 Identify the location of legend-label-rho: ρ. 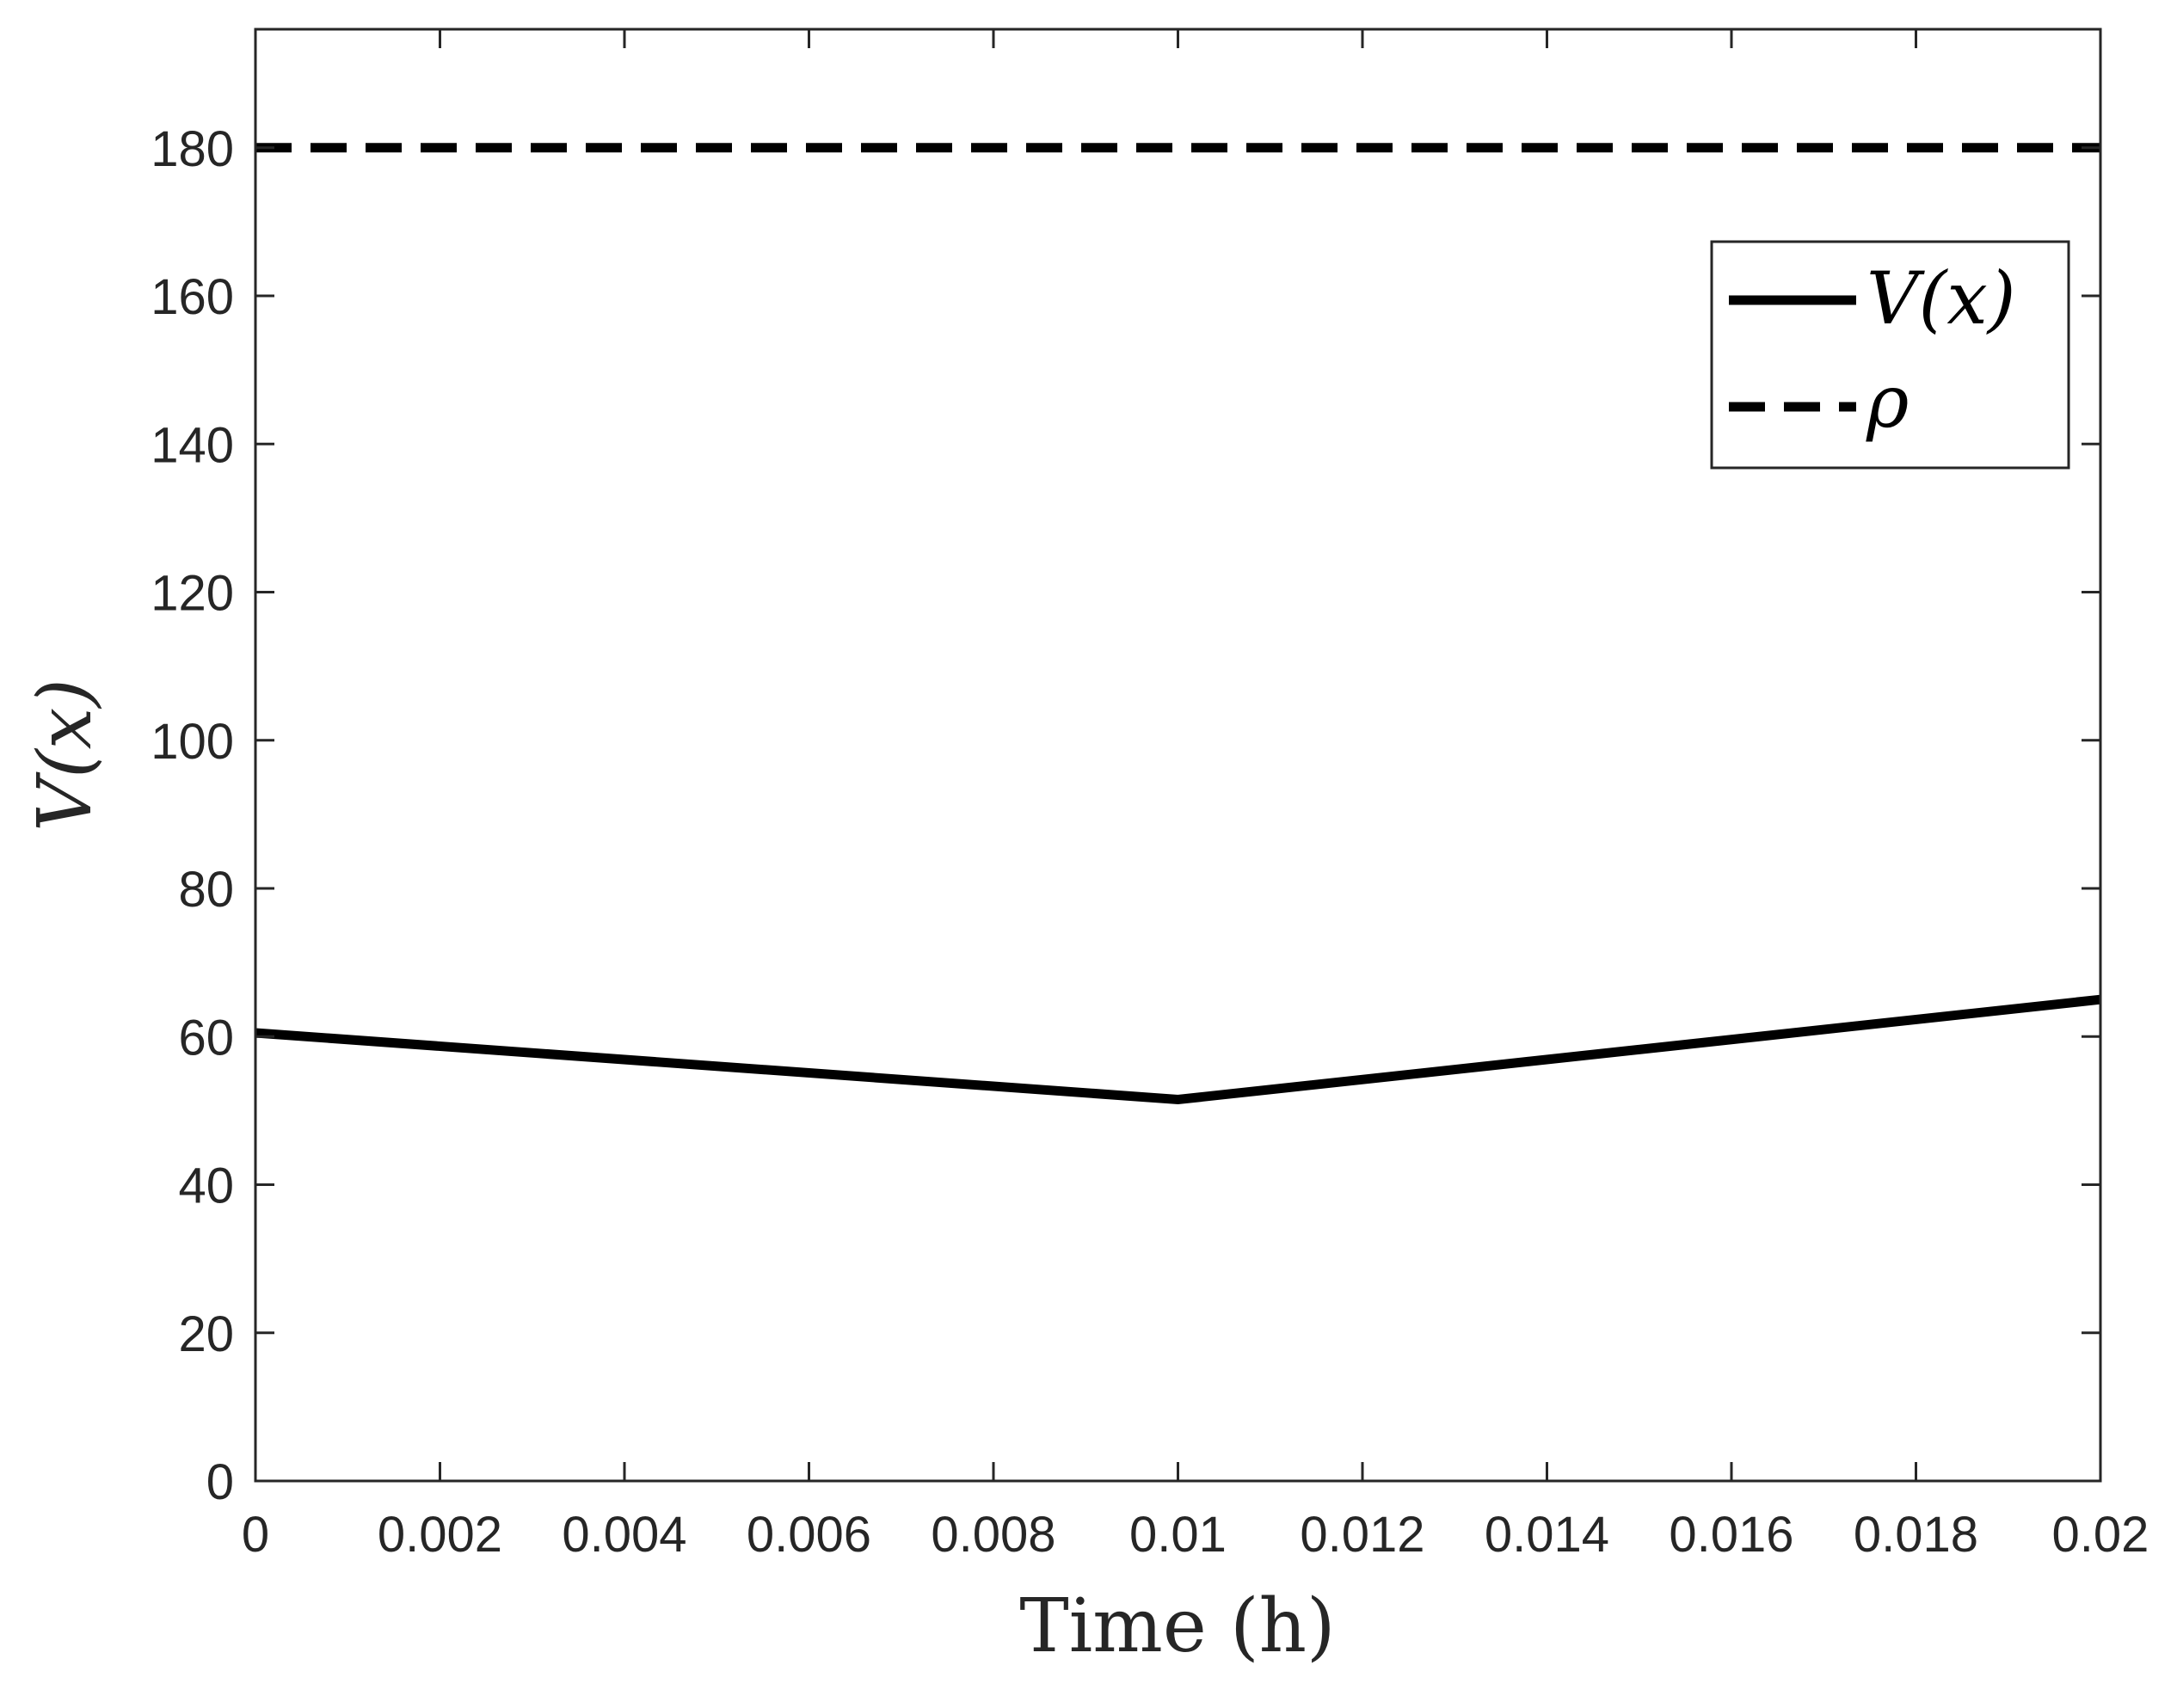
(1887, 401).